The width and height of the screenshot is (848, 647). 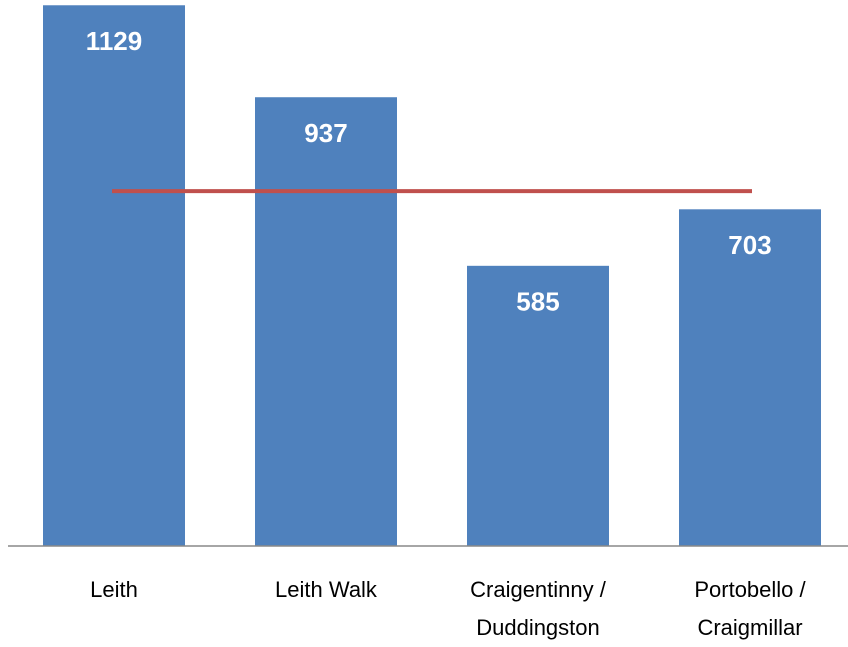 I want to click on x-tick-label: Leith, so click(x=114, y=589).